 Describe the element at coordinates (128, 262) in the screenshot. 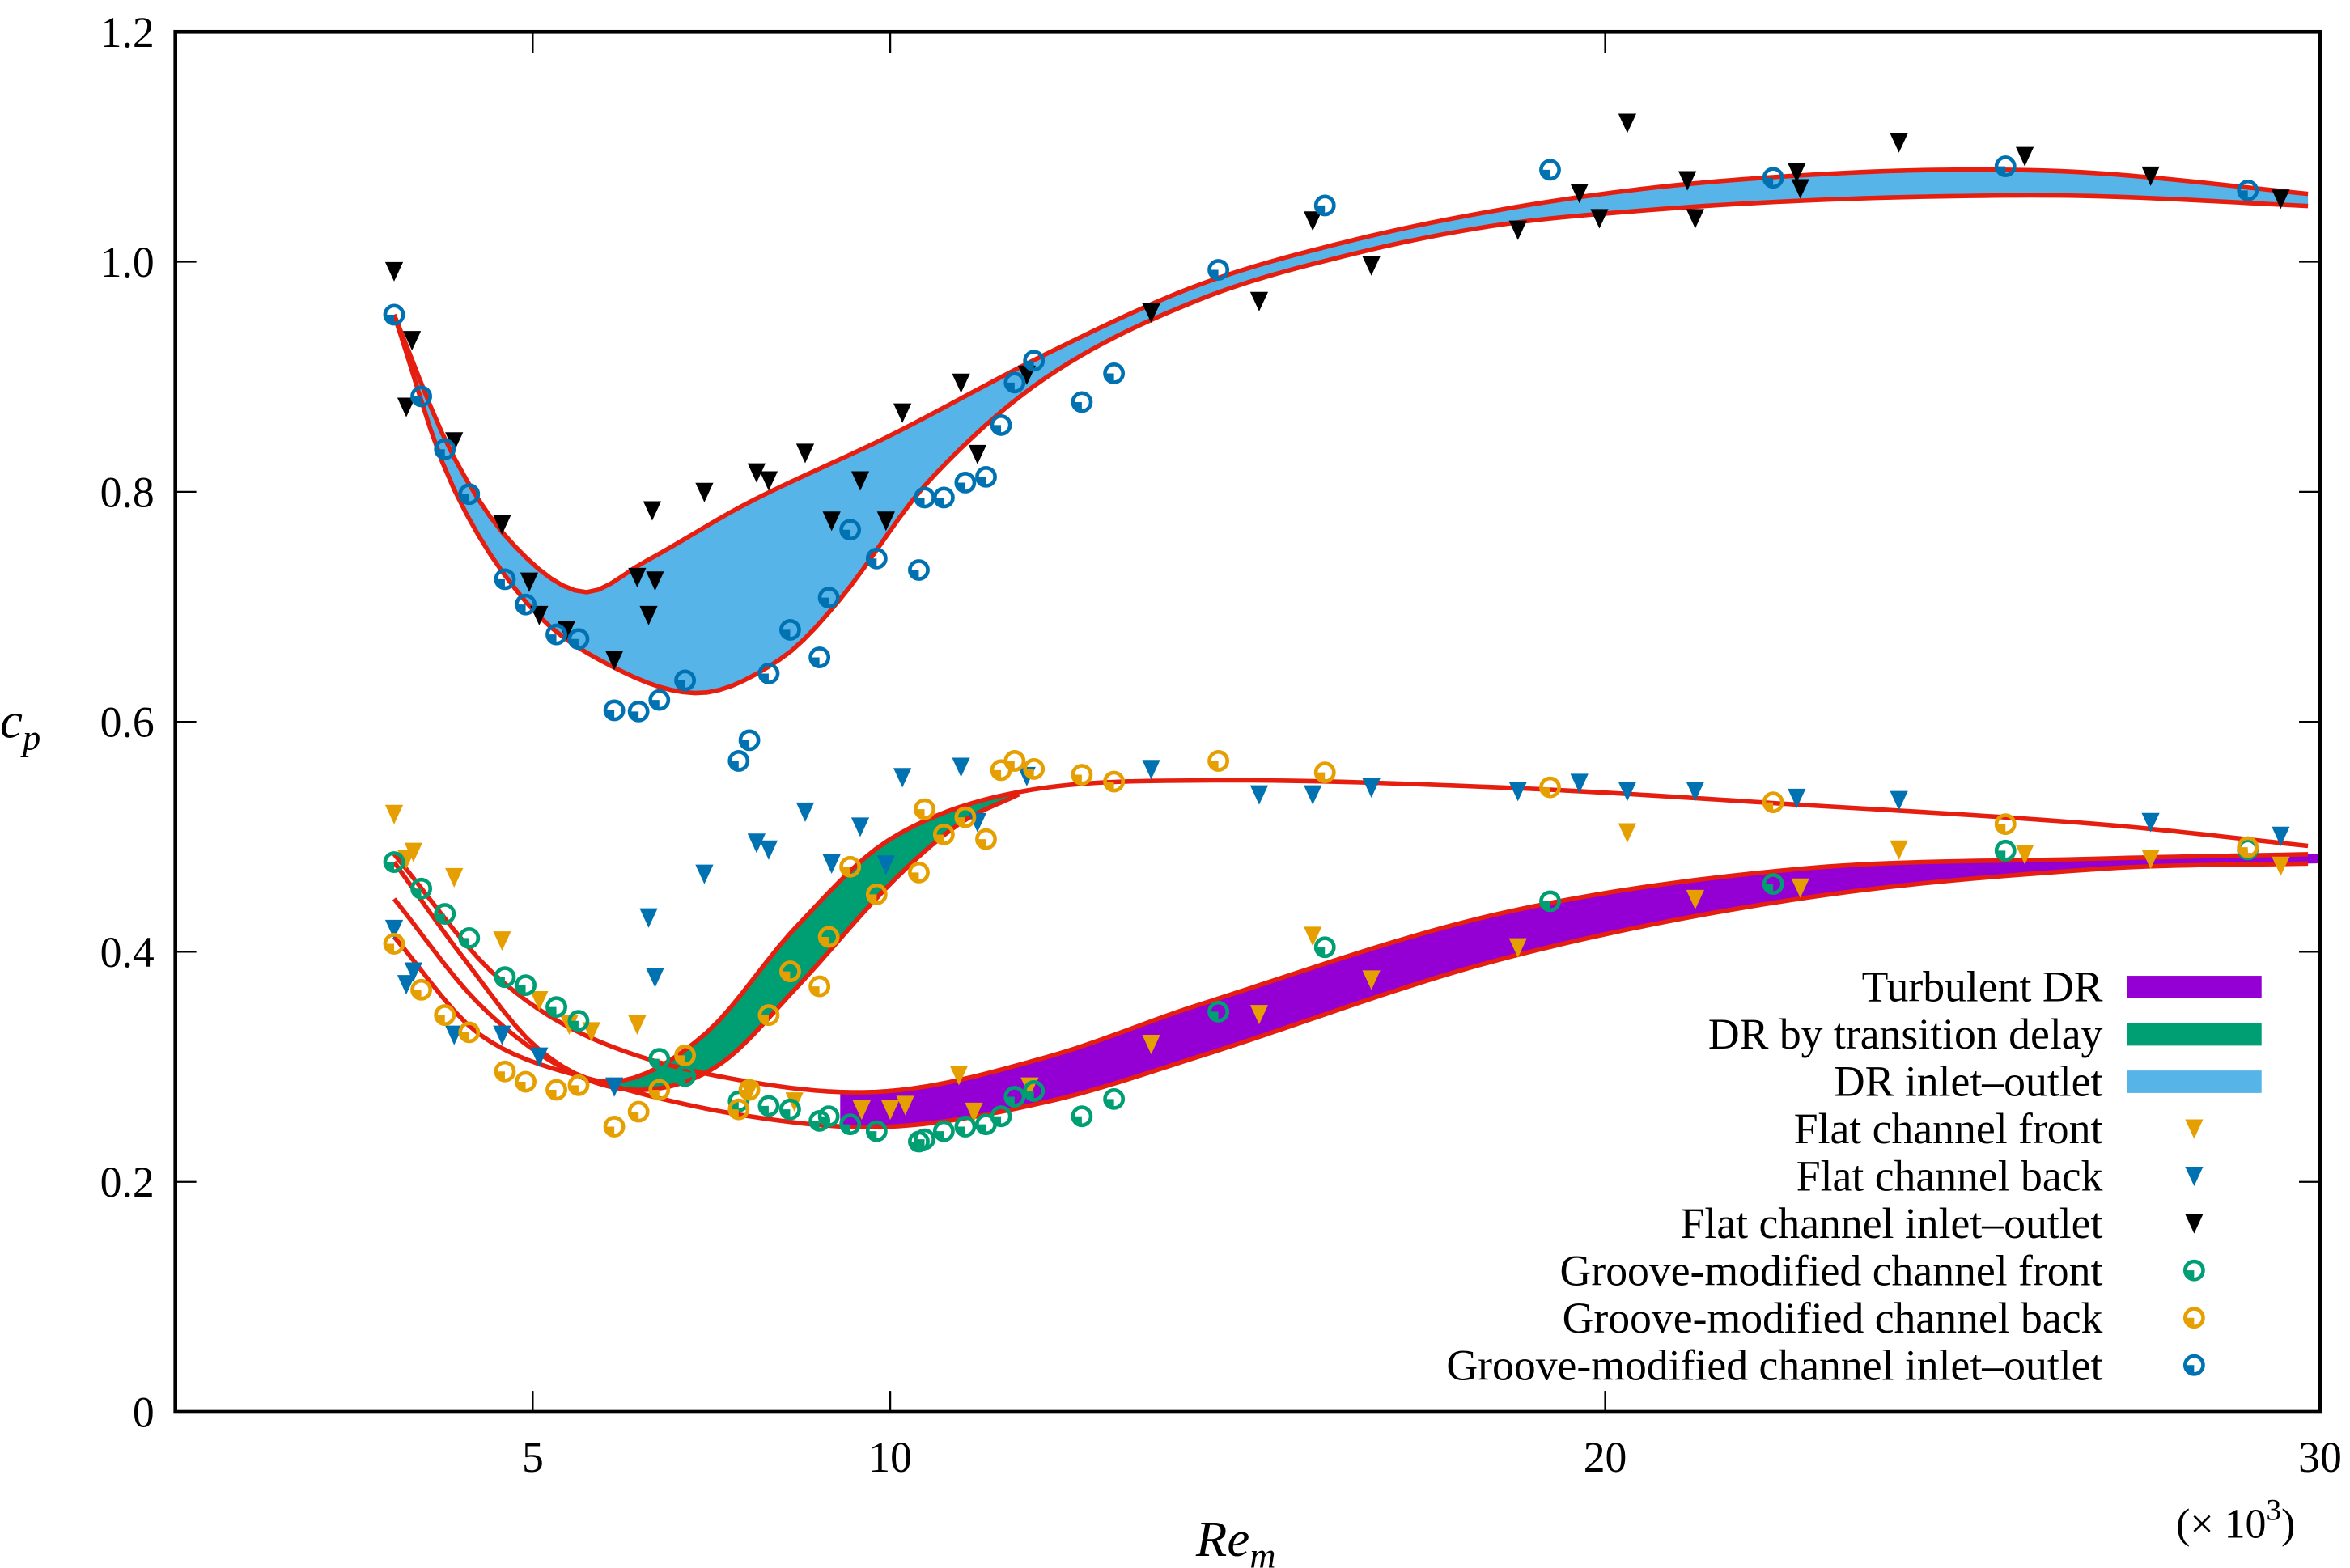

I see `y-tick-label: 1.0` at that location.